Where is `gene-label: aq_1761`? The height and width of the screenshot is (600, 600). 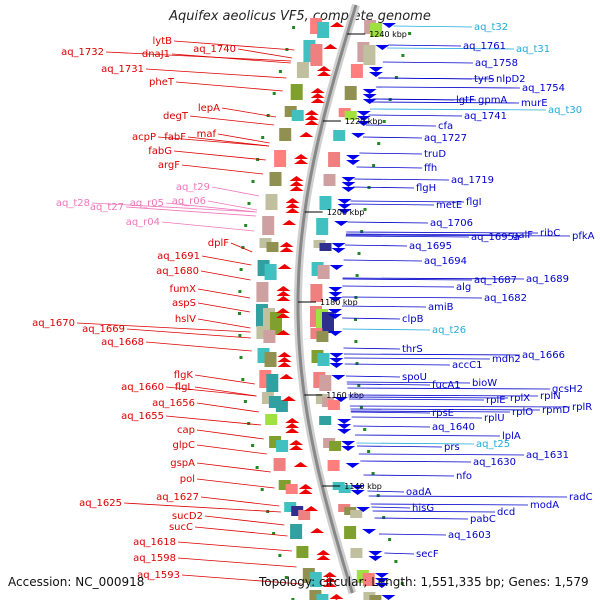 gene-label: aq_1761 is located at coordinates (484, 46).